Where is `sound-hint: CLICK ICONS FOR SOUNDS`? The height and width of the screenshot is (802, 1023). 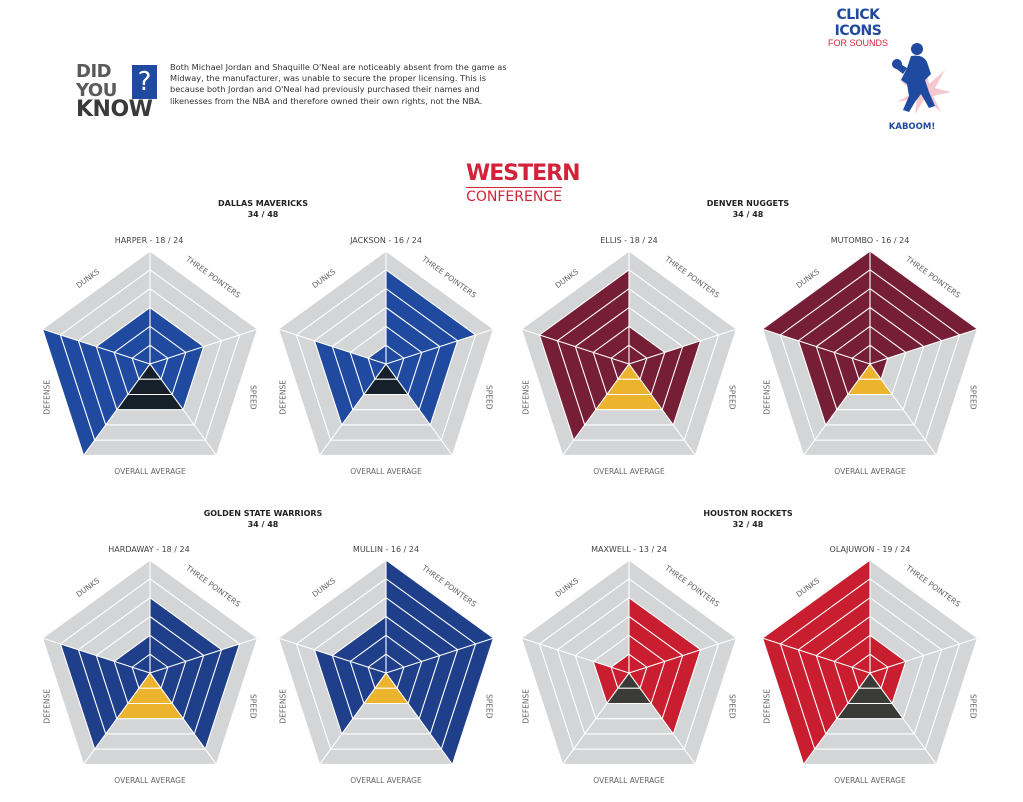 sound-hint: CLICK ICONS FOR SOUNDS is located at coordinates (858, 27).